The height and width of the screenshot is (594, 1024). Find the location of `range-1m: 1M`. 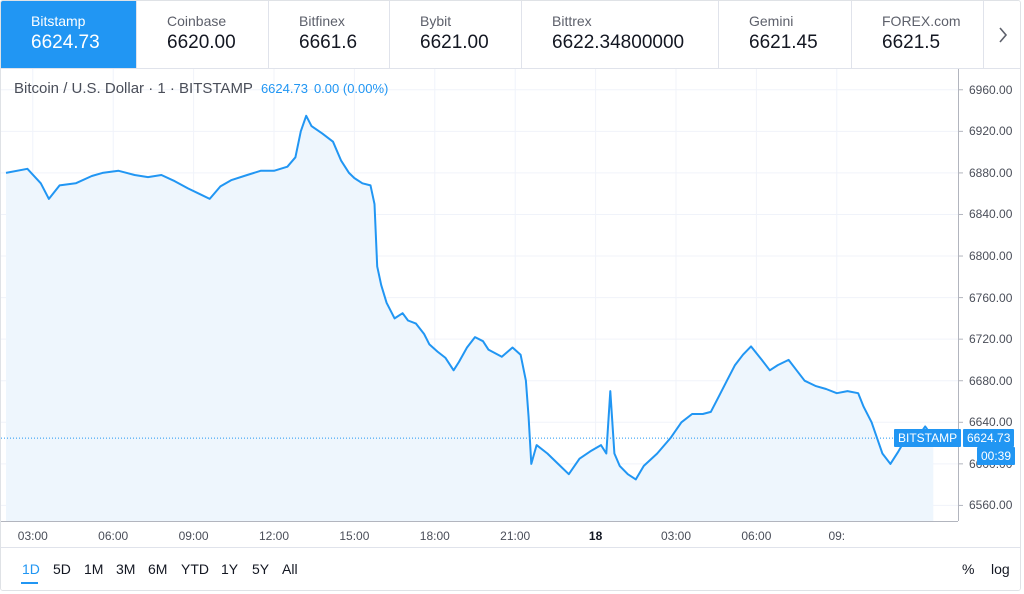

range-1m: 1M is located at coordinates (94, 569).